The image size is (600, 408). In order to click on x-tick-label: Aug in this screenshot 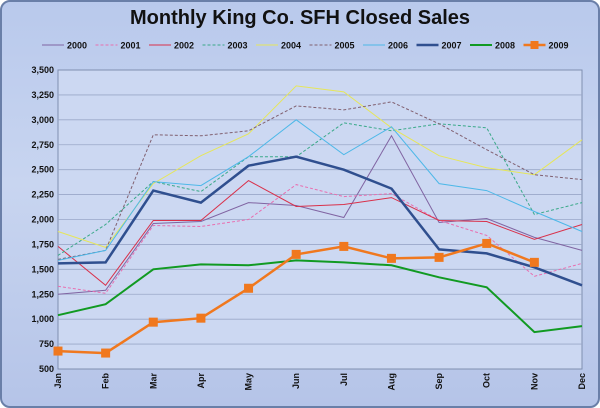, I will do `click(391, 382)`.